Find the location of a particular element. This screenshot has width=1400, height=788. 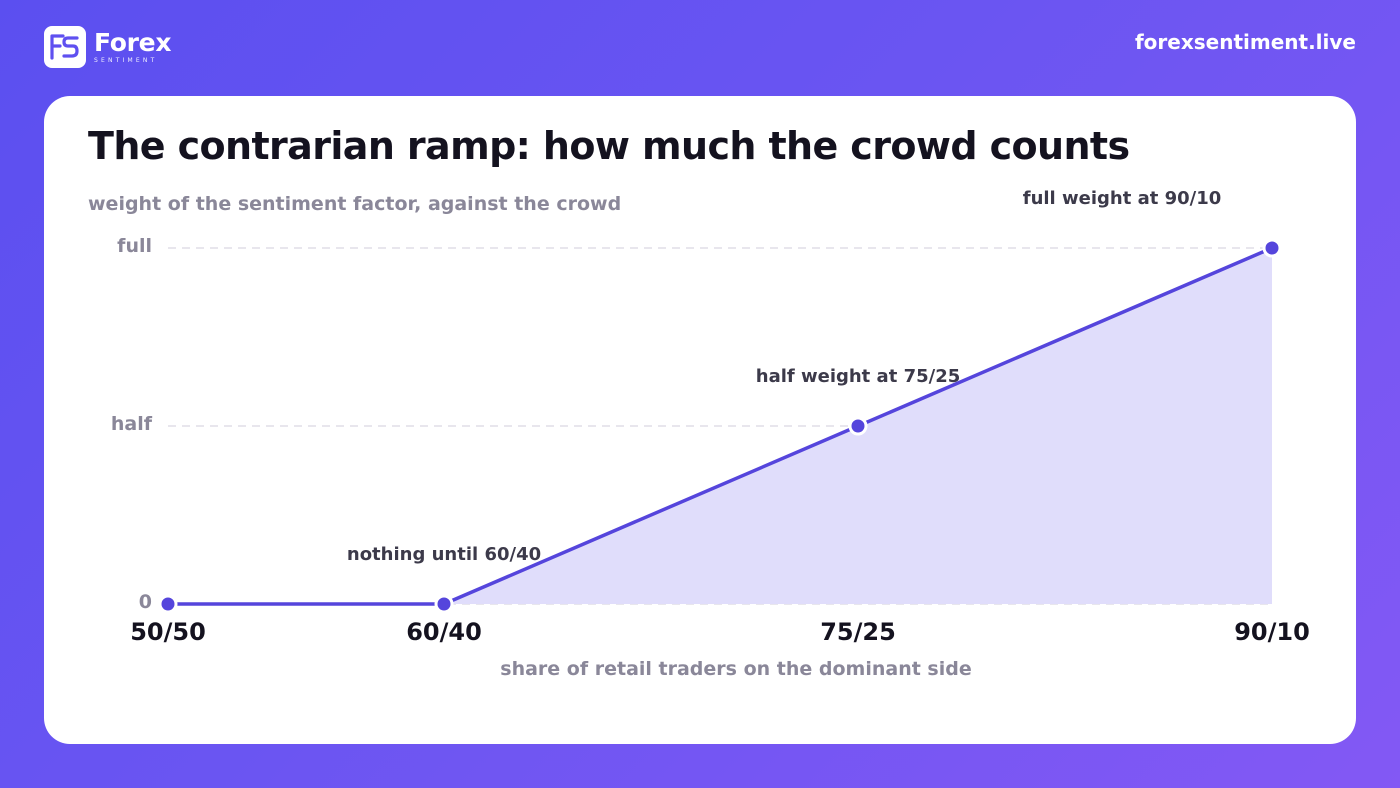

brand-logo: Forex SENTIMENT is located at coordinates (107, 47).